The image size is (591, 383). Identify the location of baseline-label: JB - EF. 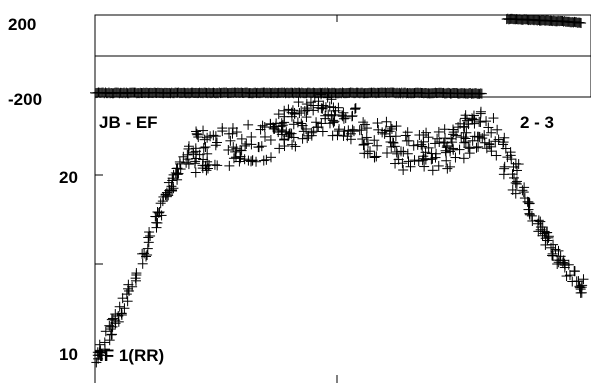
(128, 122).